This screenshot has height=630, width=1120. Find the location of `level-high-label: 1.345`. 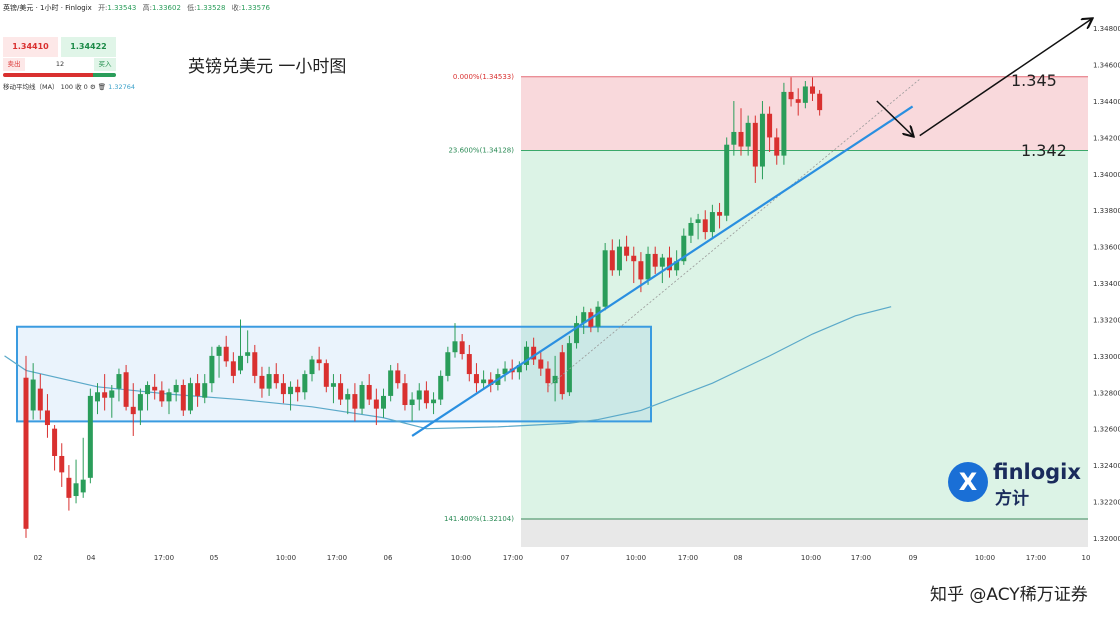

level-high-label: 1.345 is located at coordinates (1034, 80).